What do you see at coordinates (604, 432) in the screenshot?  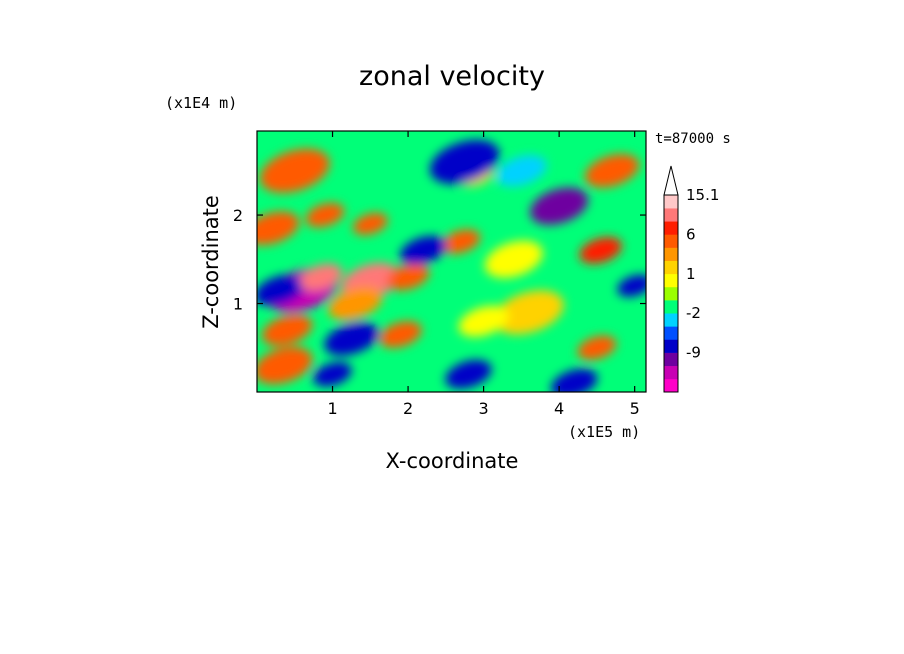 I see `x-scale-label: (x1E5 m)` at bounding box center [604, 432].